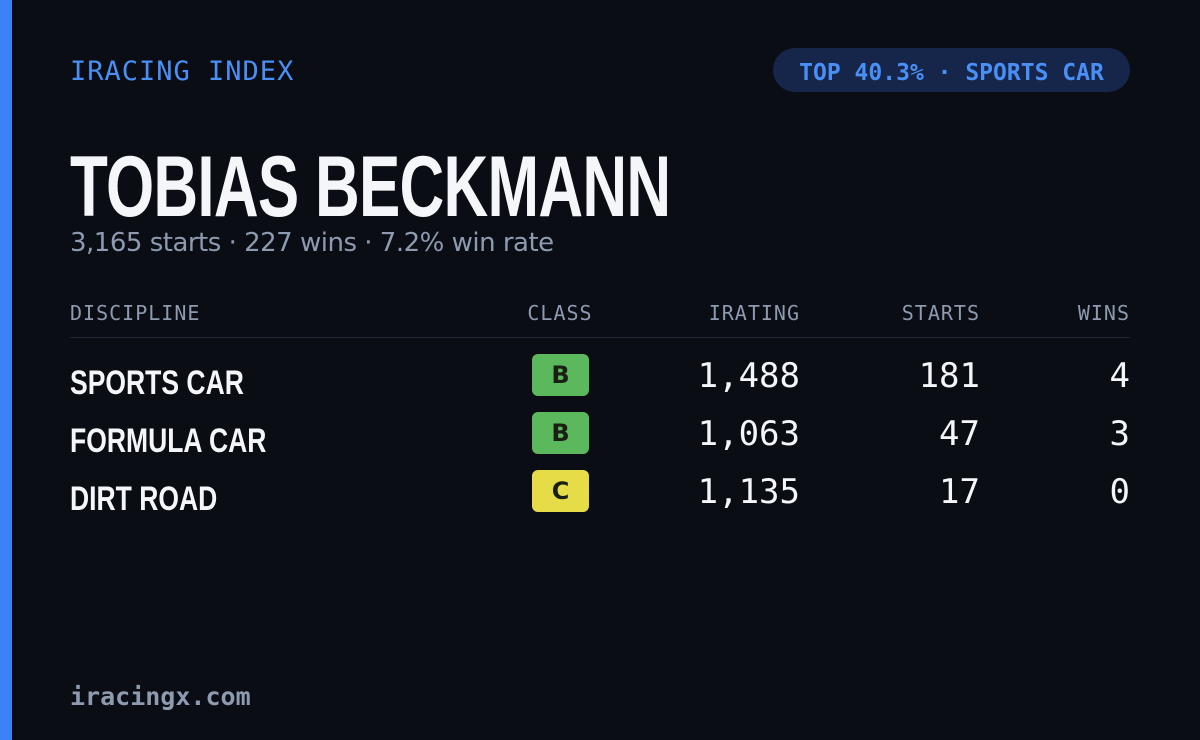  What do you see at coordinates (940, 313) in the screenshot?
I see `column-header: STARTS` at bounding box center [940, 313].